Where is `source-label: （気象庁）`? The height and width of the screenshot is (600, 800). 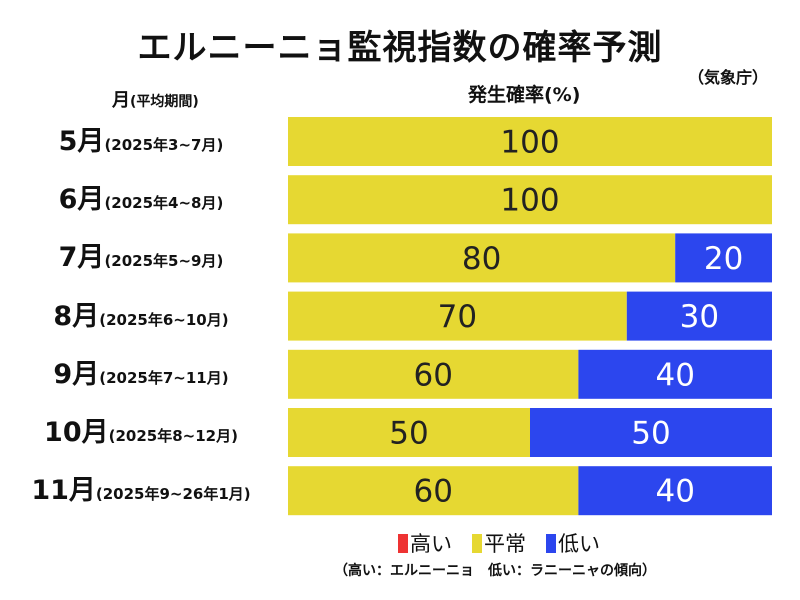 source-label: （気象庁） is located at coordinates (728, 77).